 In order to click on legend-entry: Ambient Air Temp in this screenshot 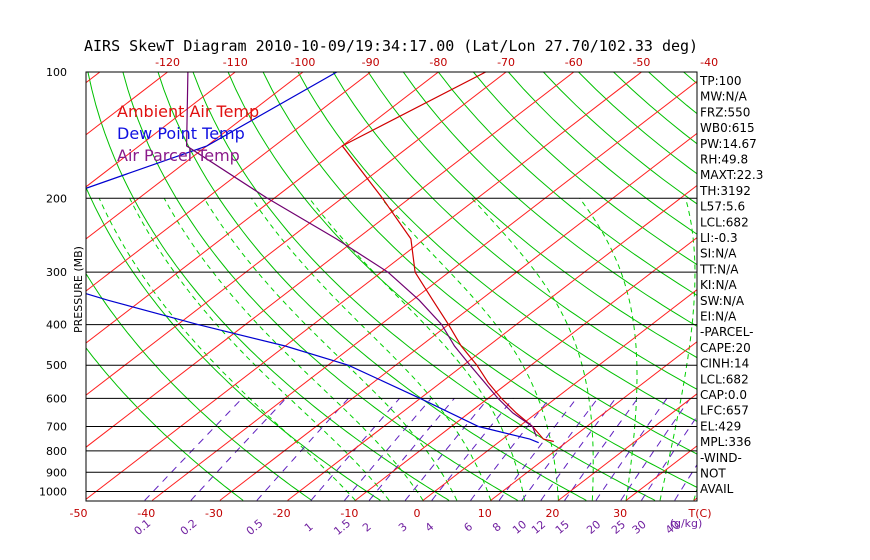, I will do `click(188, 111)`.